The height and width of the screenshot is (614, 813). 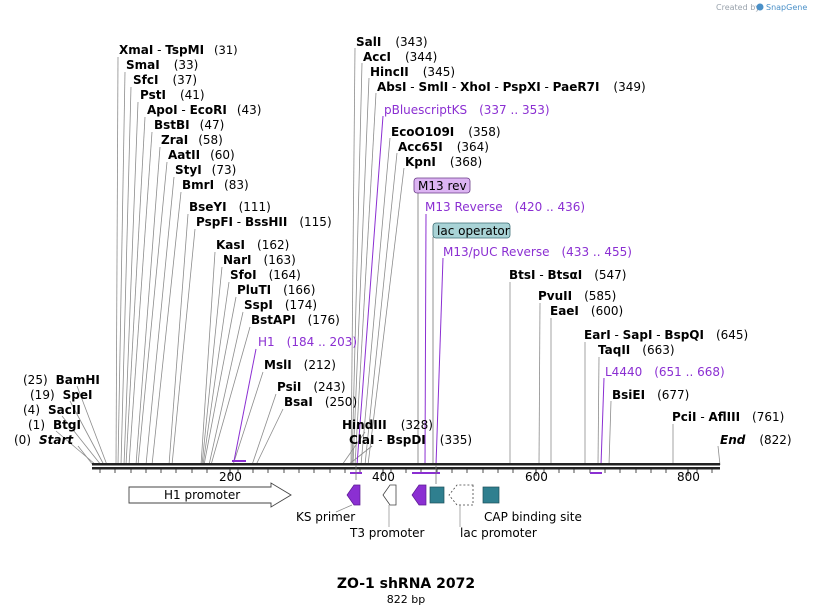 What do you see at coordinates (586, 311) in the screenshot?
I see `enzyme-label: EaeI (600)` at bounding box center [586, 311].